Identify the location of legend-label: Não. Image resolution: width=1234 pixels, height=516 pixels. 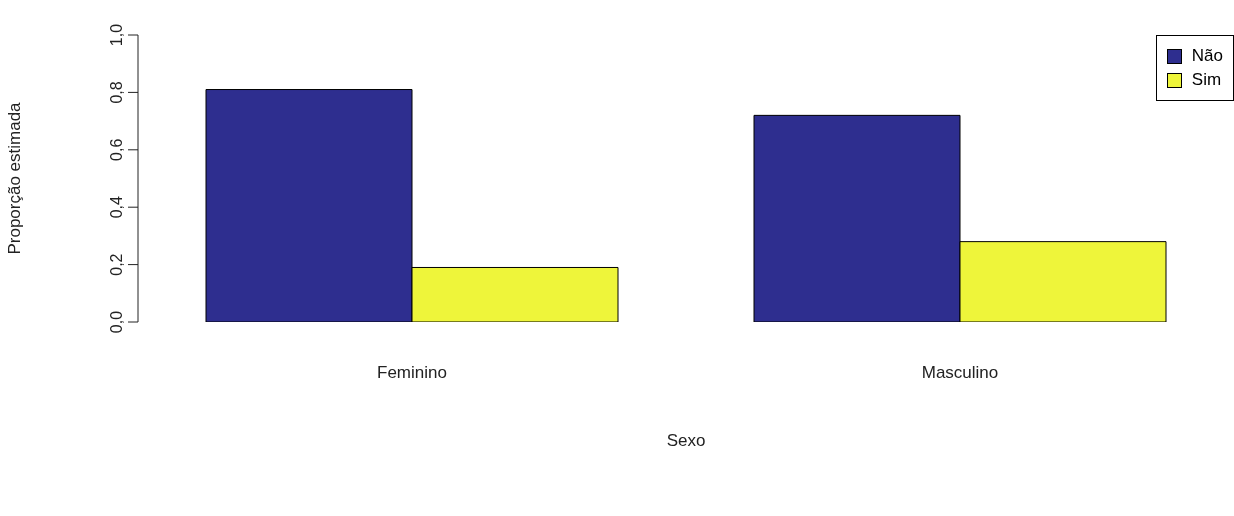
(1207, 56).